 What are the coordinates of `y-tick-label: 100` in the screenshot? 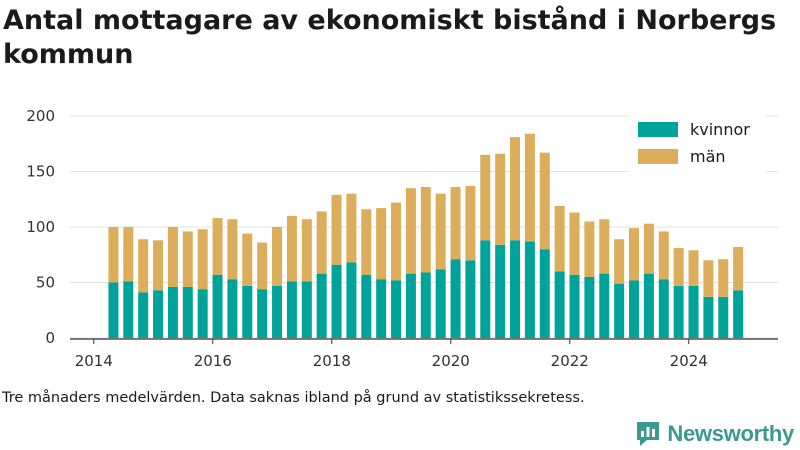 It's located at (40, 227).